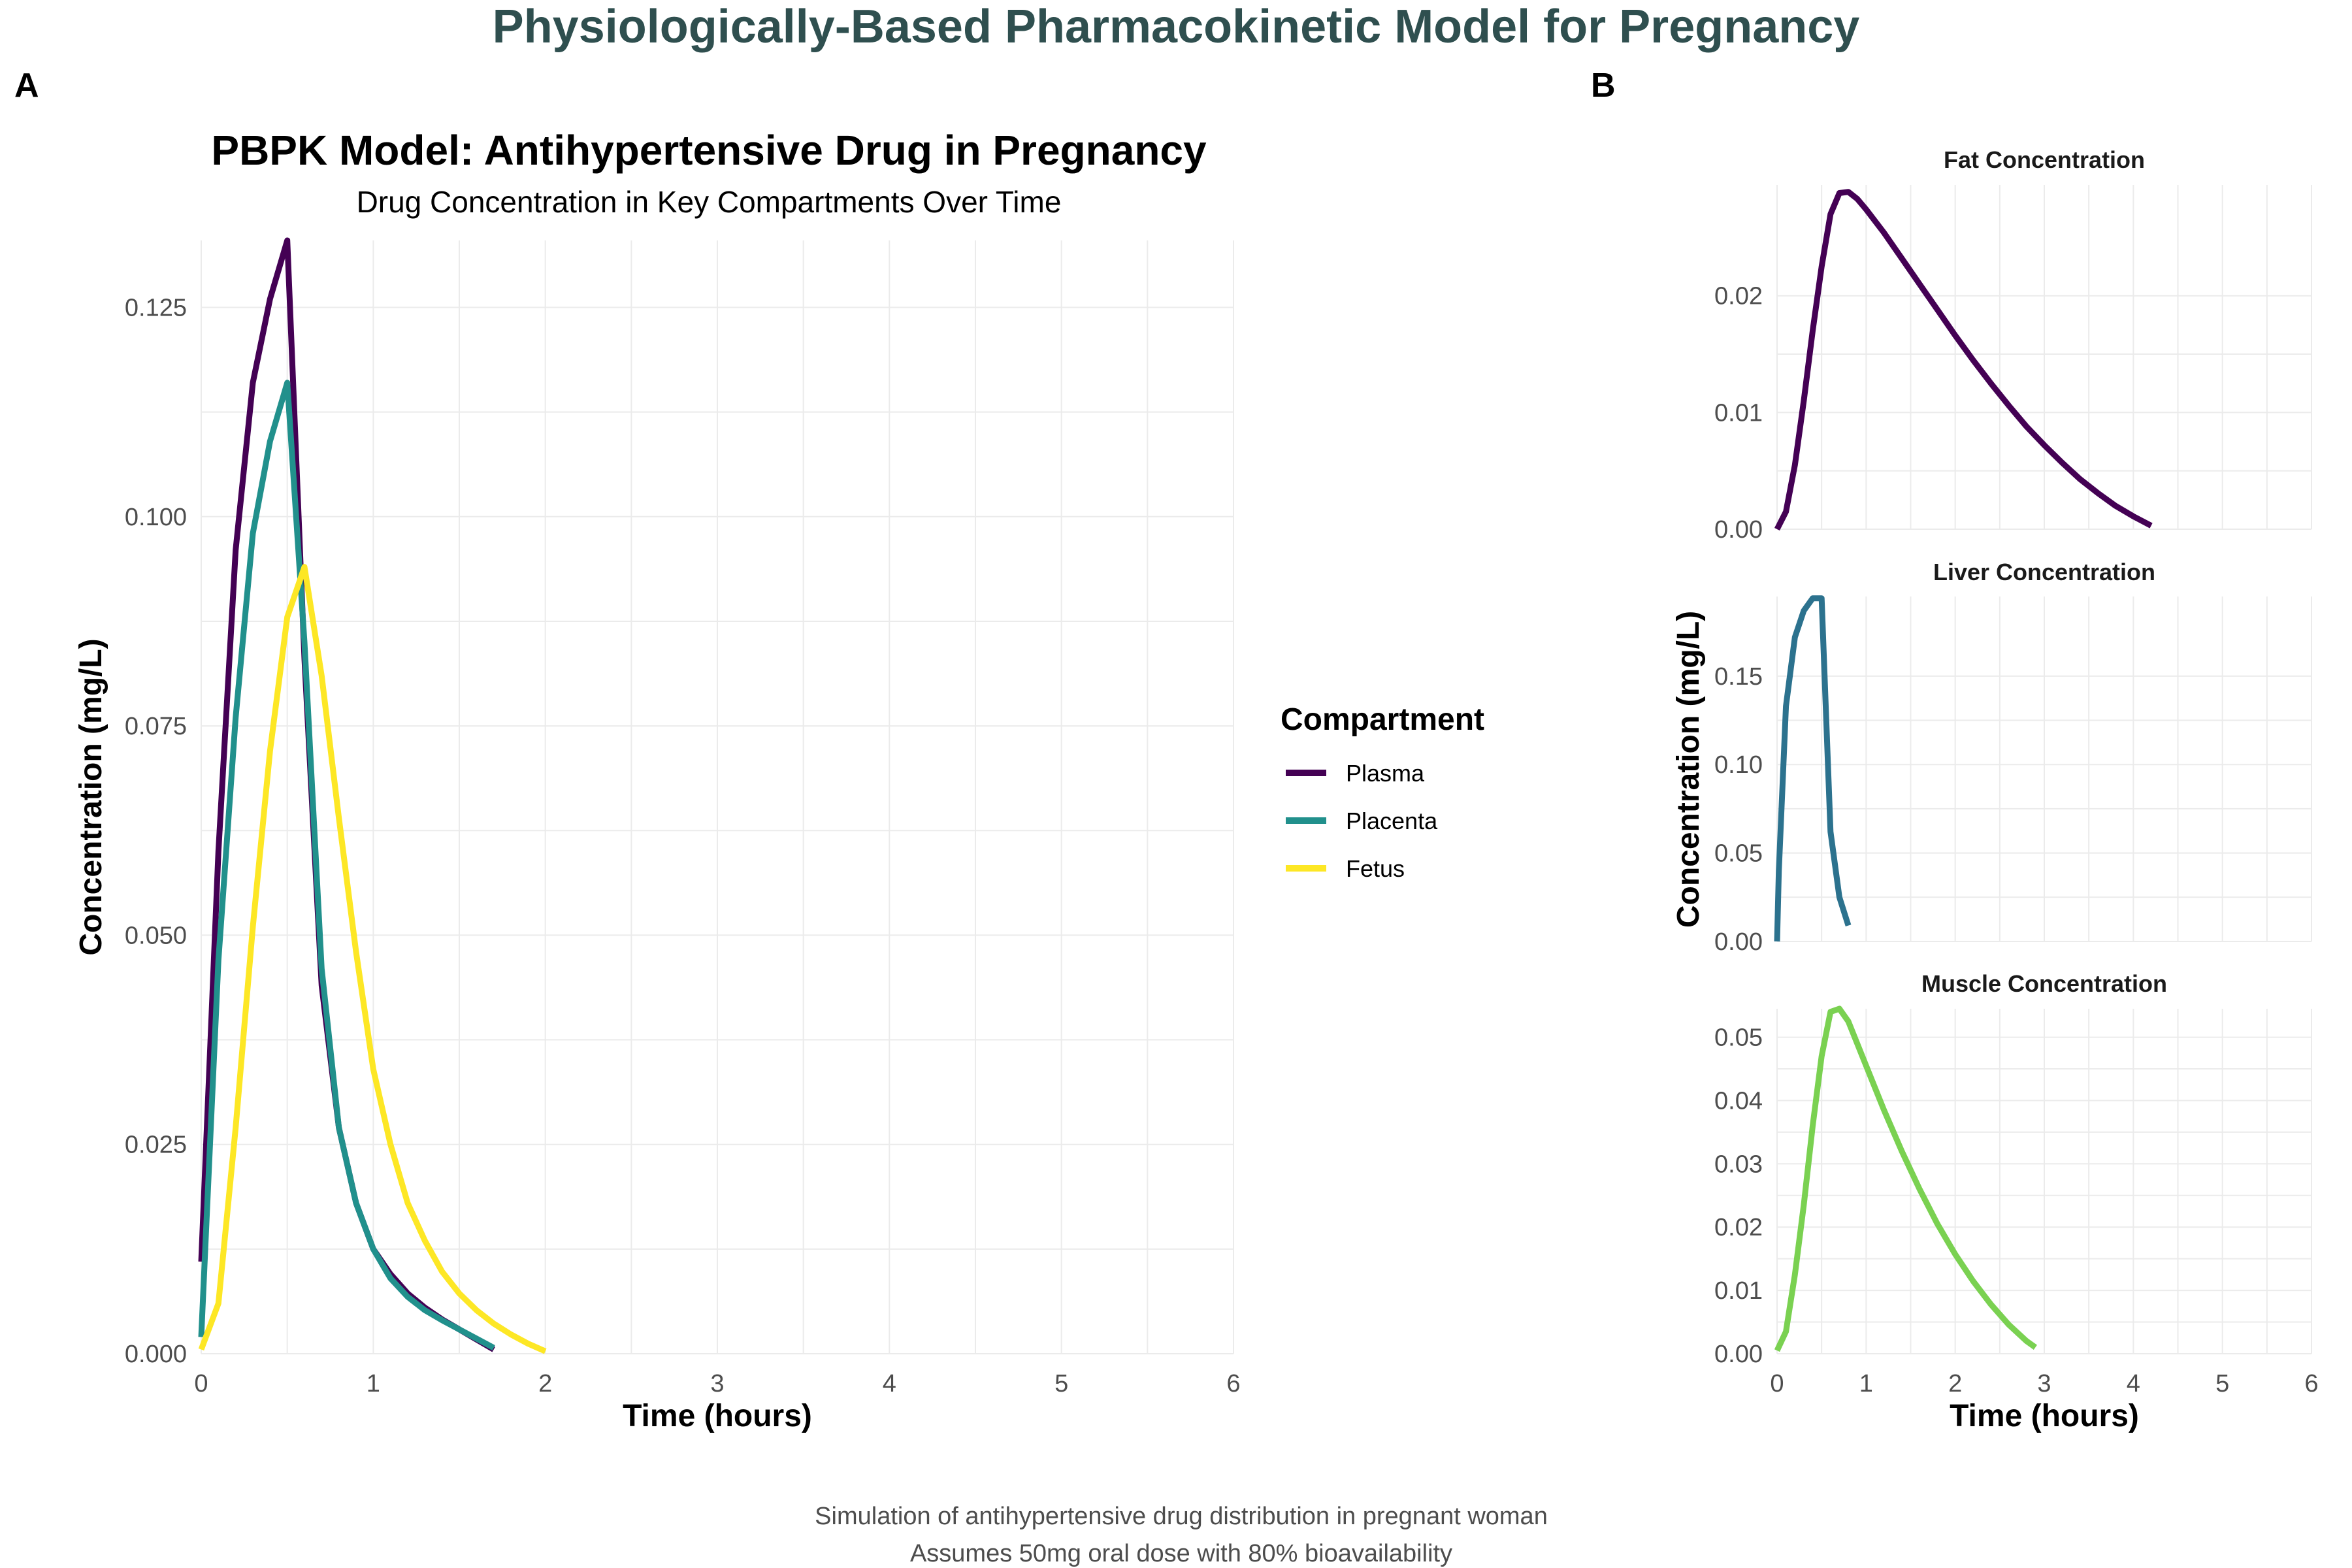 This screenshot has height=1568, width=2352. Describe the element at coordinates (717, 1383) in the screenshot. I see `panel-a-xtick-label: 3` at that location.